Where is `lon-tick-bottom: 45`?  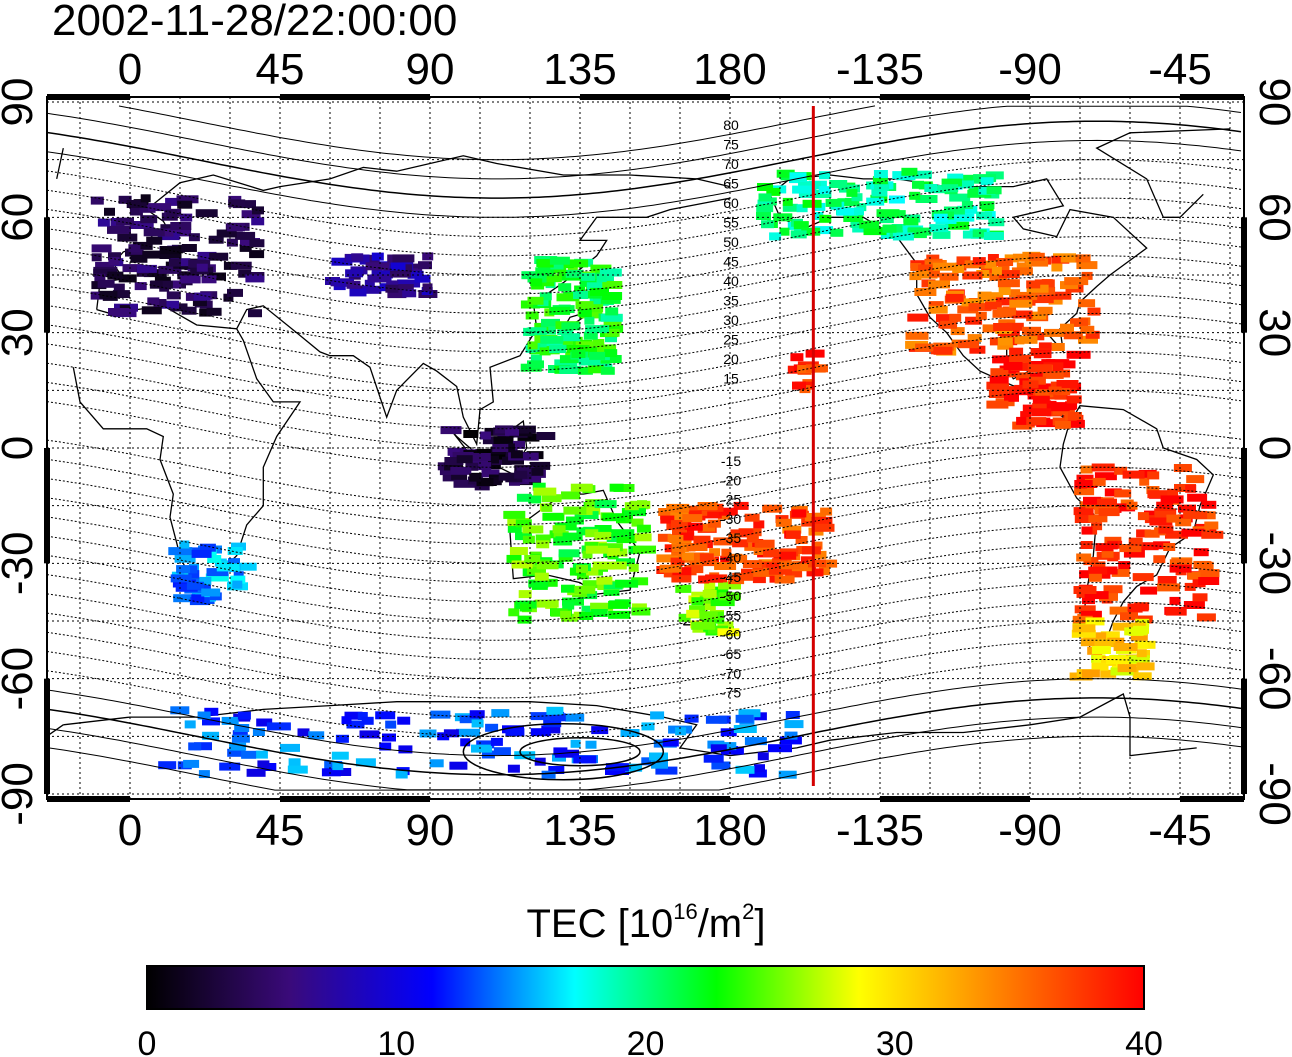 lon-tick-bottom: 45 is located at coordinates (280, 830).